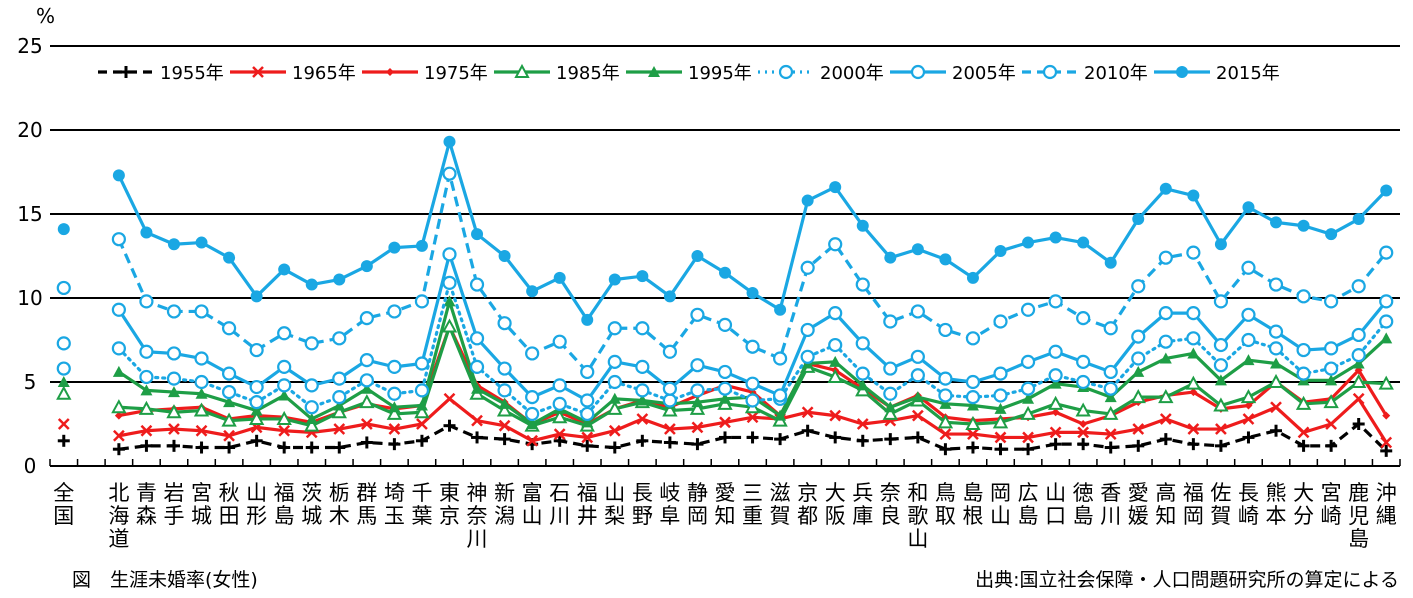 This screenshot has height=598, width=1413. Describe the element at coordinates (339, 504) in the screenshot. I see `x-tick-label: 栃木` at that location.